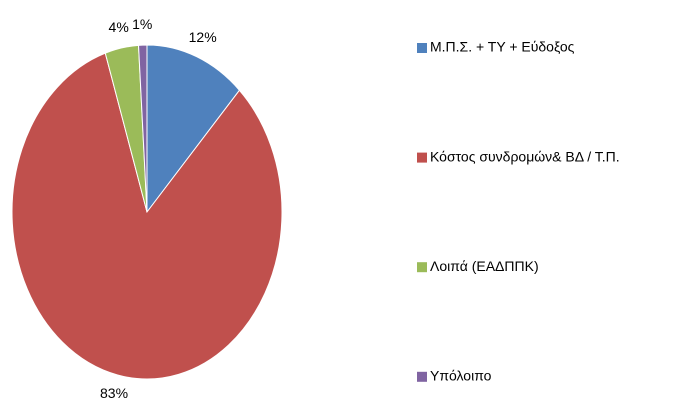 This screenshot has height=410, width=674. What do you see at coordinates (142, 24) in the screenshot?
I see `data-label: 1%` at bounding box center [142, 24].